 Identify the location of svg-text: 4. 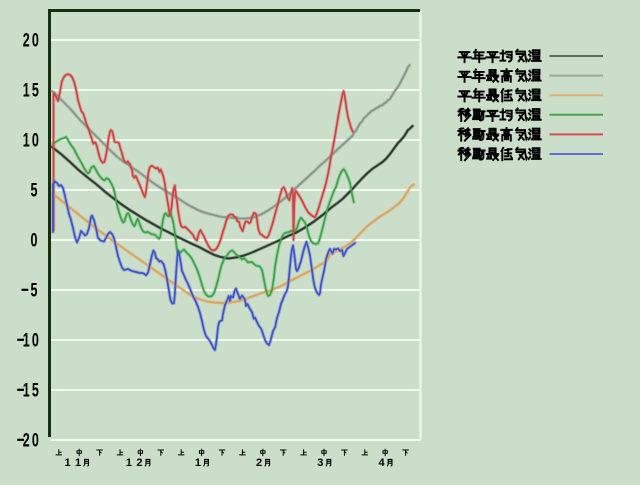
(381, 463).